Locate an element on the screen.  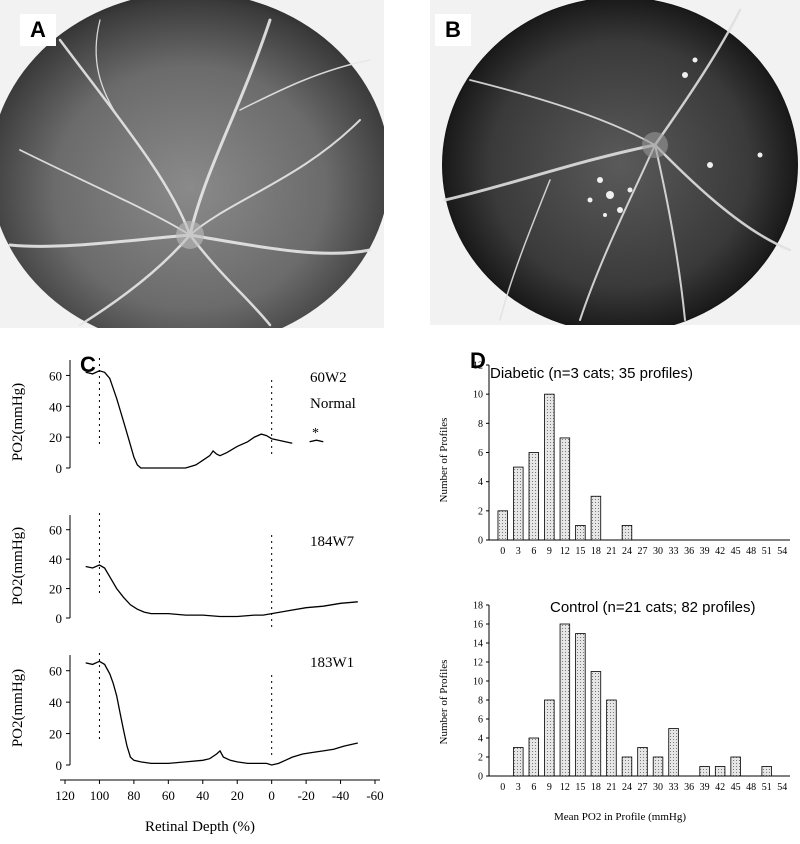
control-xtick-label-11: 33 is located at coordinates (674, 787).